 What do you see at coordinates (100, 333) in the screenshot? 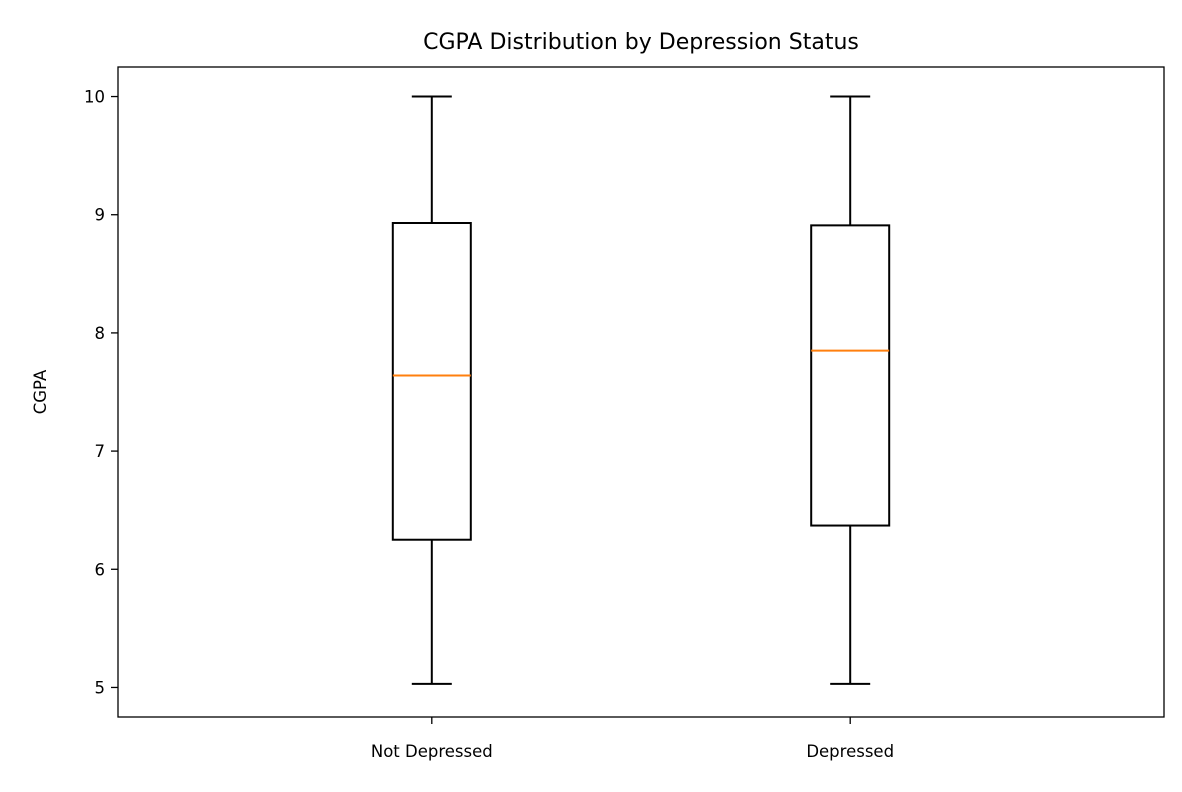
I see `y-tick-label: 8` at bounding box center [100, 333].